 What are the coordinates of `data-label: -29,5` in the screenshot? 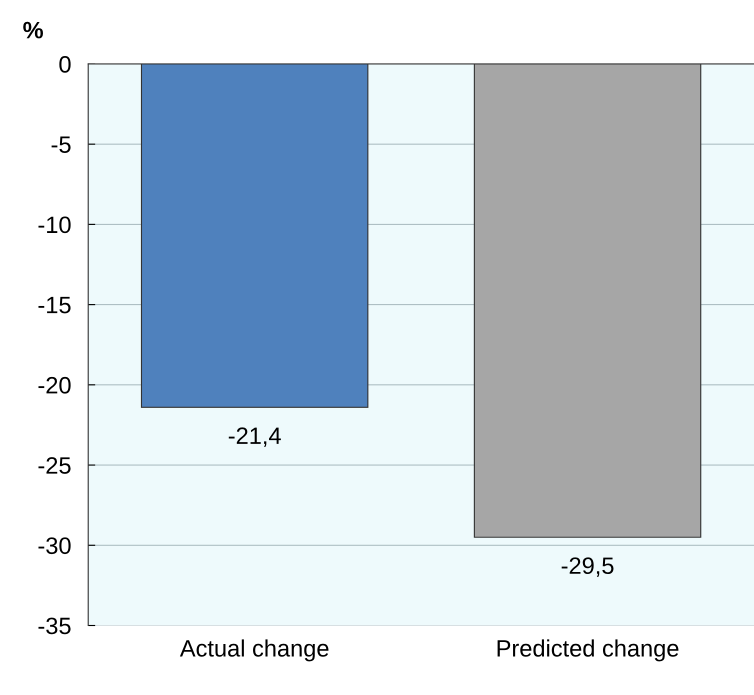 It's located at (588, 567).